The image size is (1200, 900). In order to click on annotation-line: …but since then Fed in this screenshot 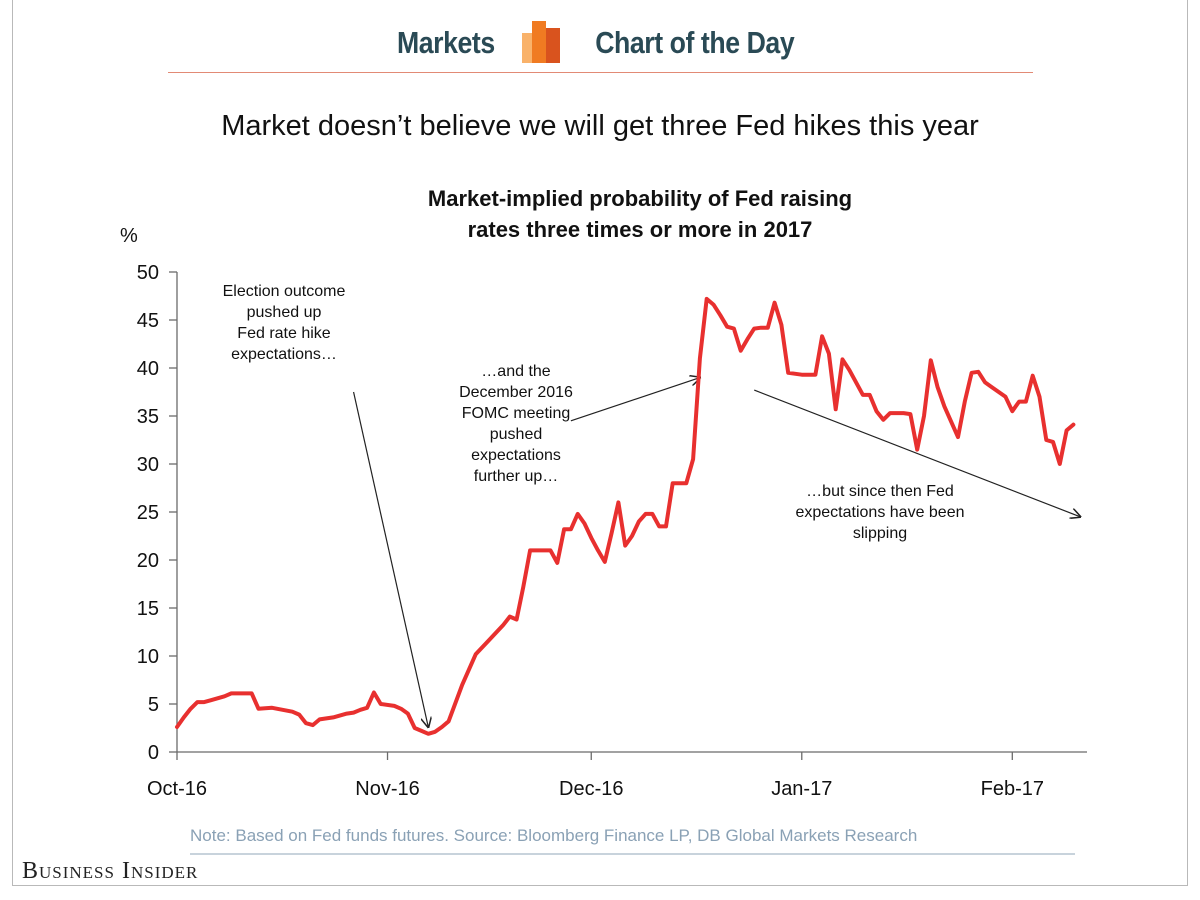, I will do `click(880, 491)`.